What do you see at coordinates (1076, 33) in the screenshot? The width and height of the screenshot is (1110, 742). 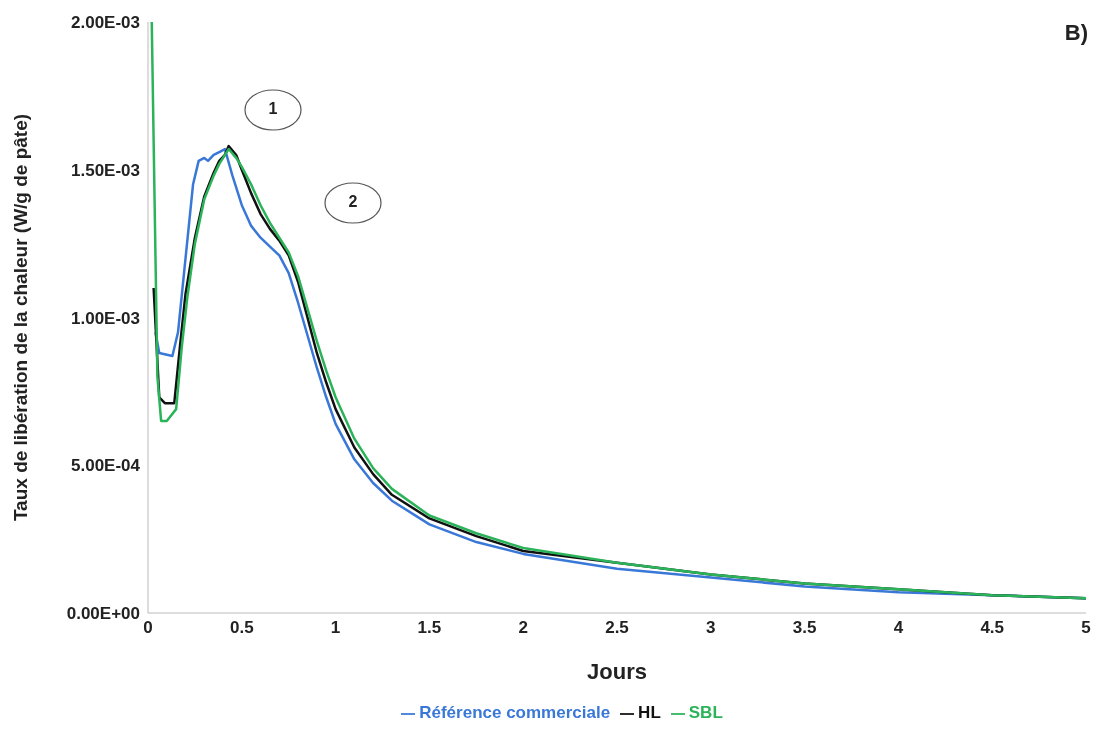 I see `annotation: B)` at bounding box center [1076, 33].